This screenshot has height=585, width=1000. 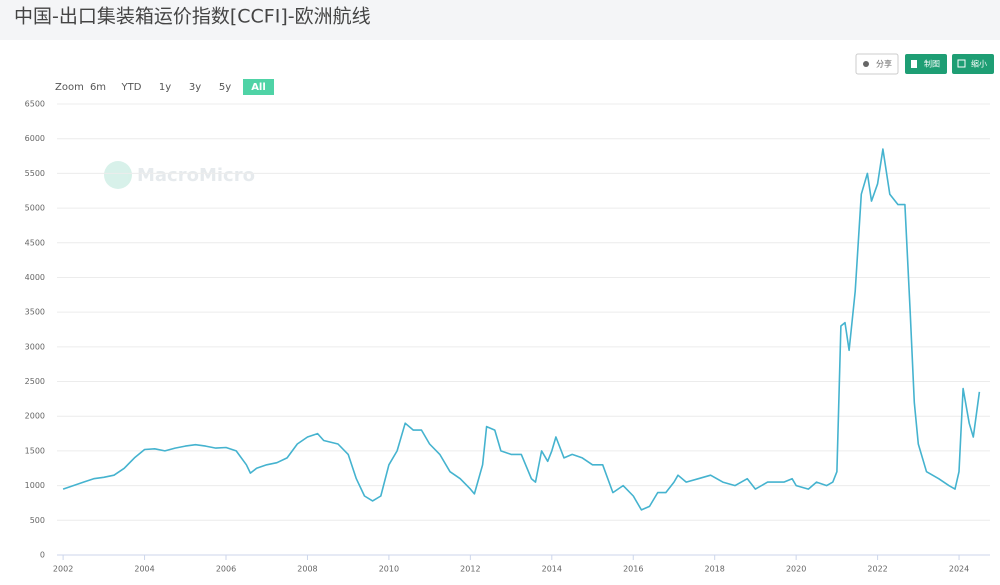 I want to click on chart-button: 制图, so click(x=926, y=64).